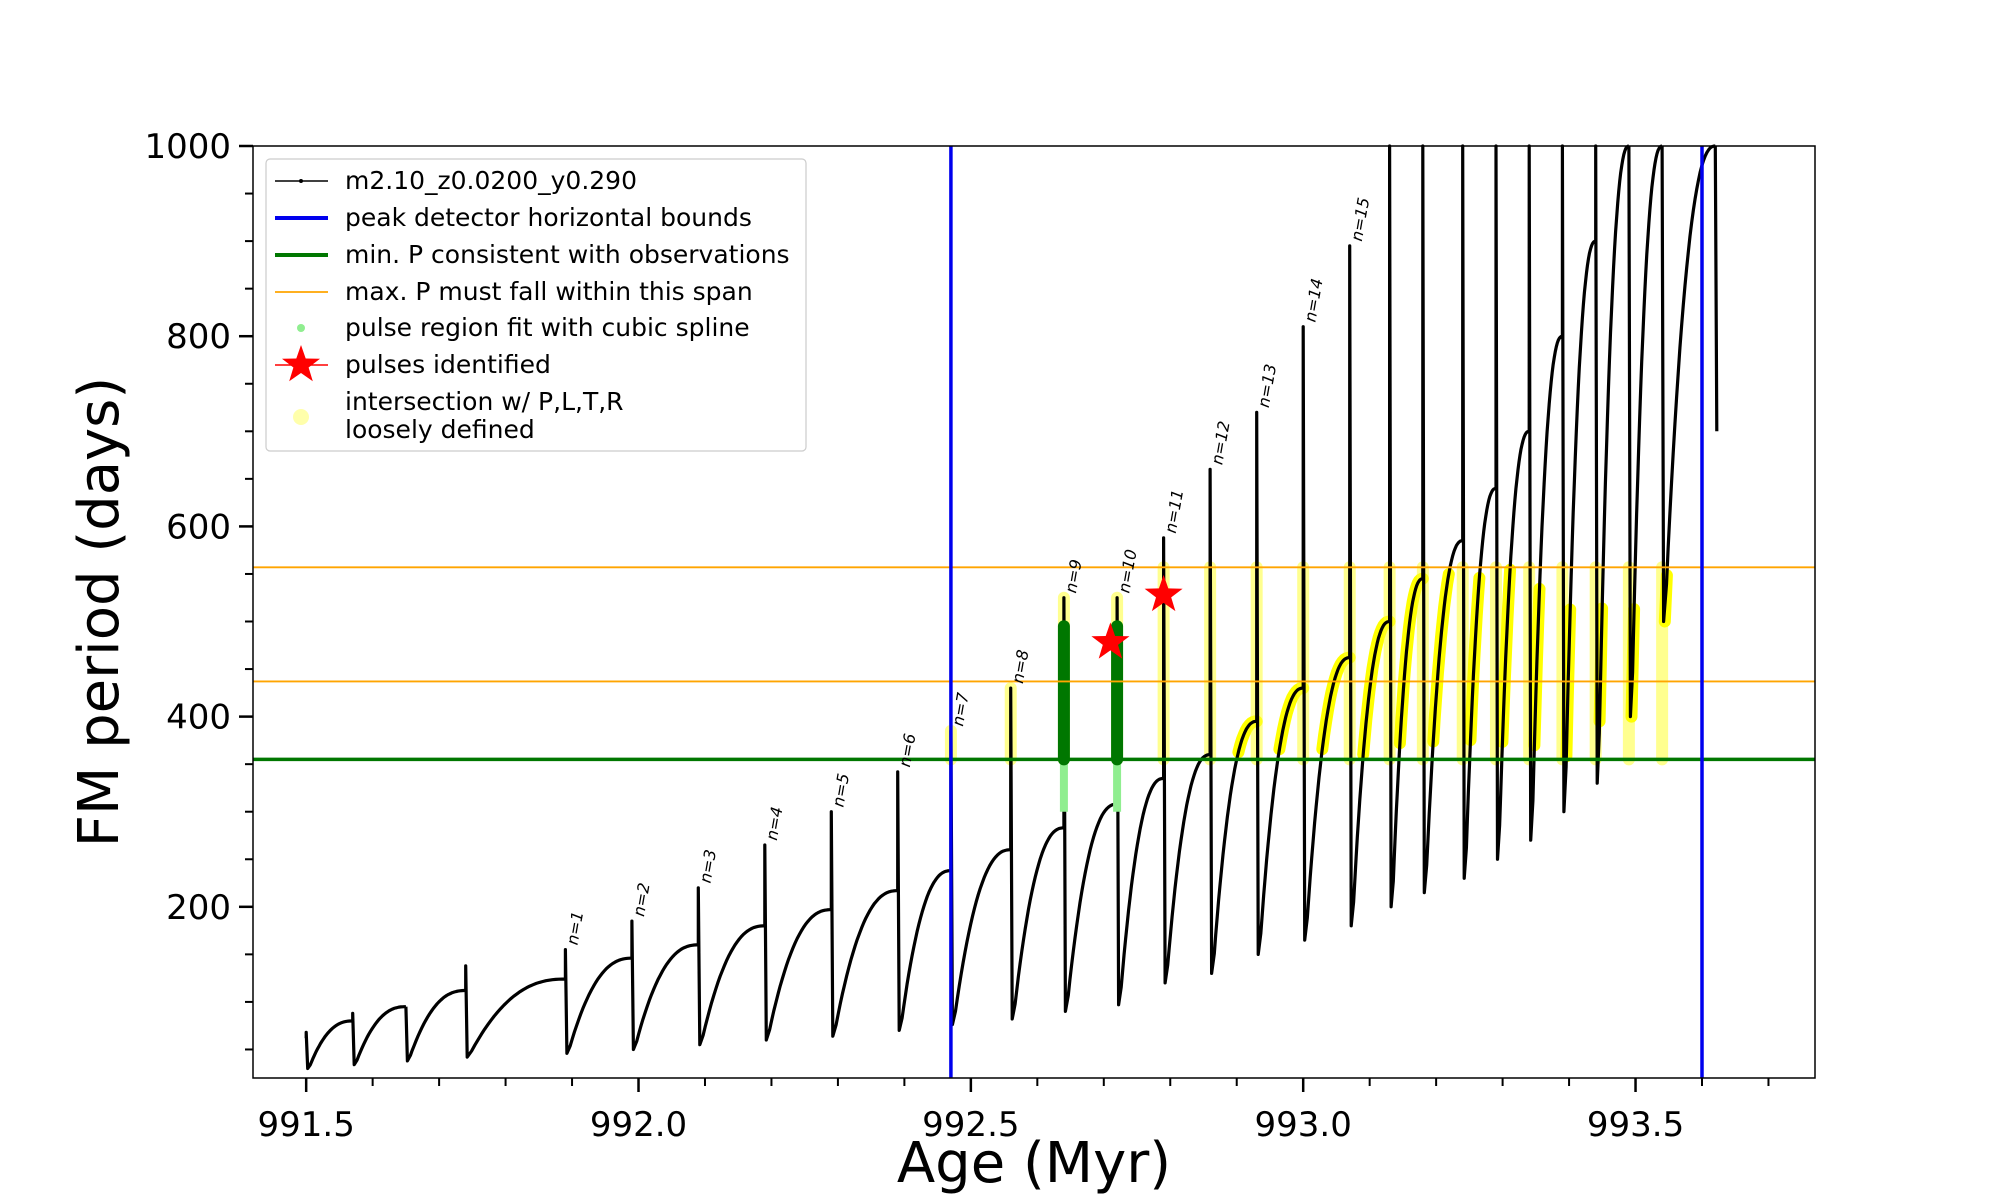 The width and height of the screenshot is (2000, 1200). Describe the element at coordinates (638, 1125) in the screenshot. I see `x-tick-label: 992.0` at that location.